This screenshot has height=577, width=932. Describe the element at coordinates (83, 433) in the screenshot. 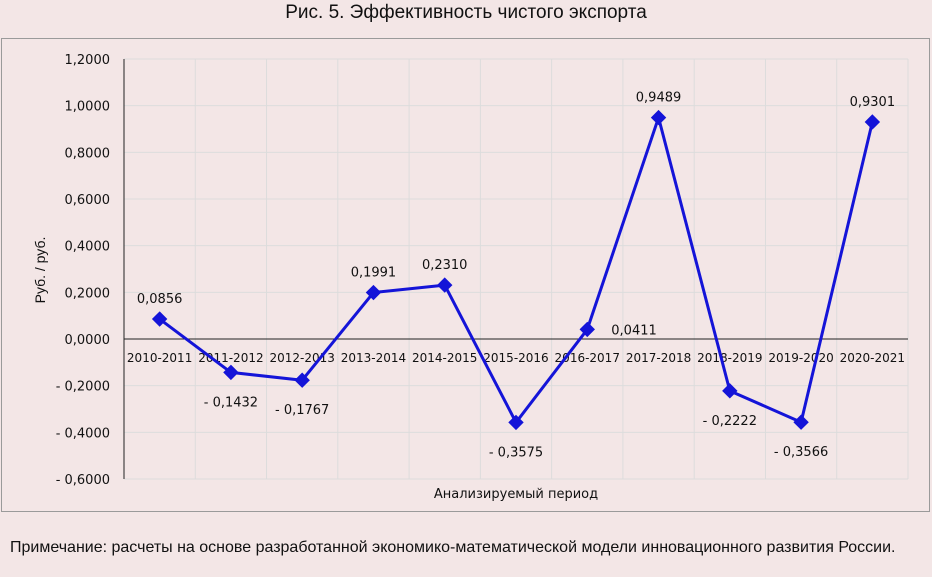

I see `y-tick-label: - 0,4000` at that location.